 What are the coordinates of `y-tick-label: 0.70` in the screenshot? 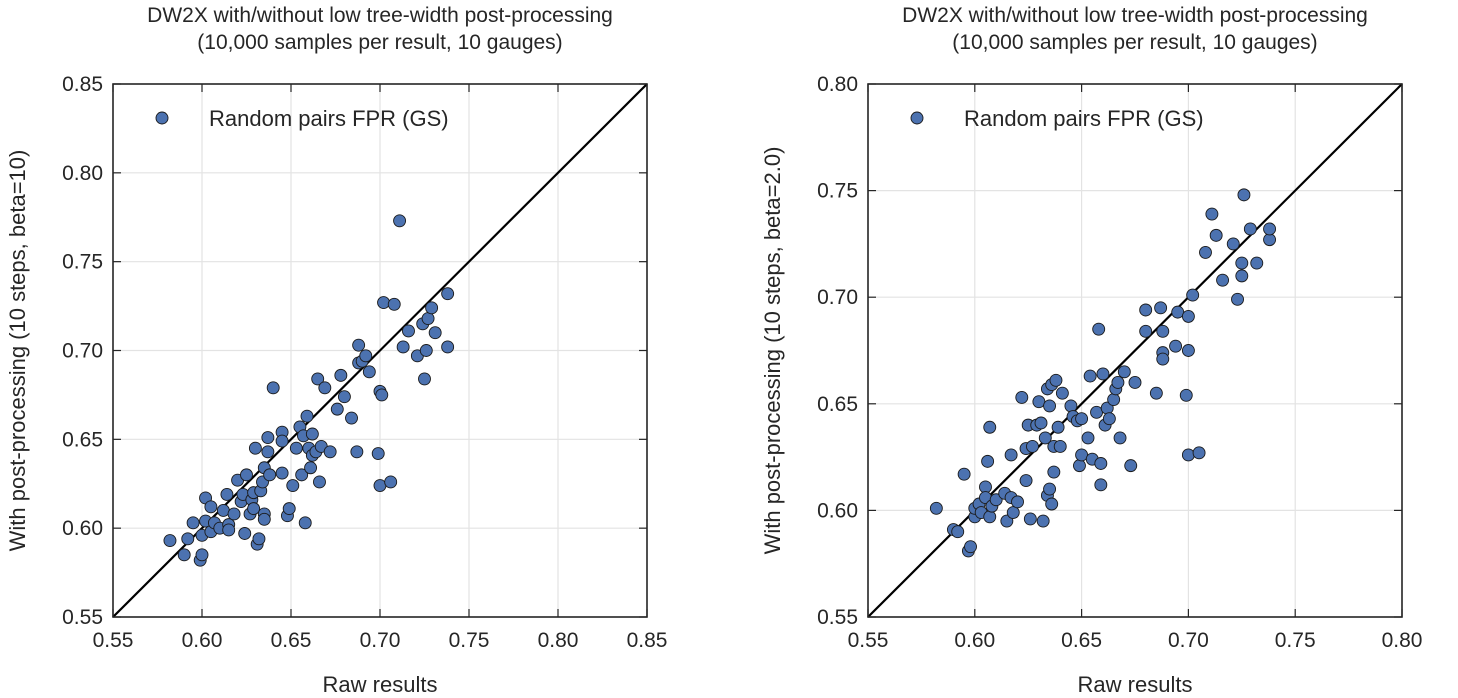 It's located at (82, 351).